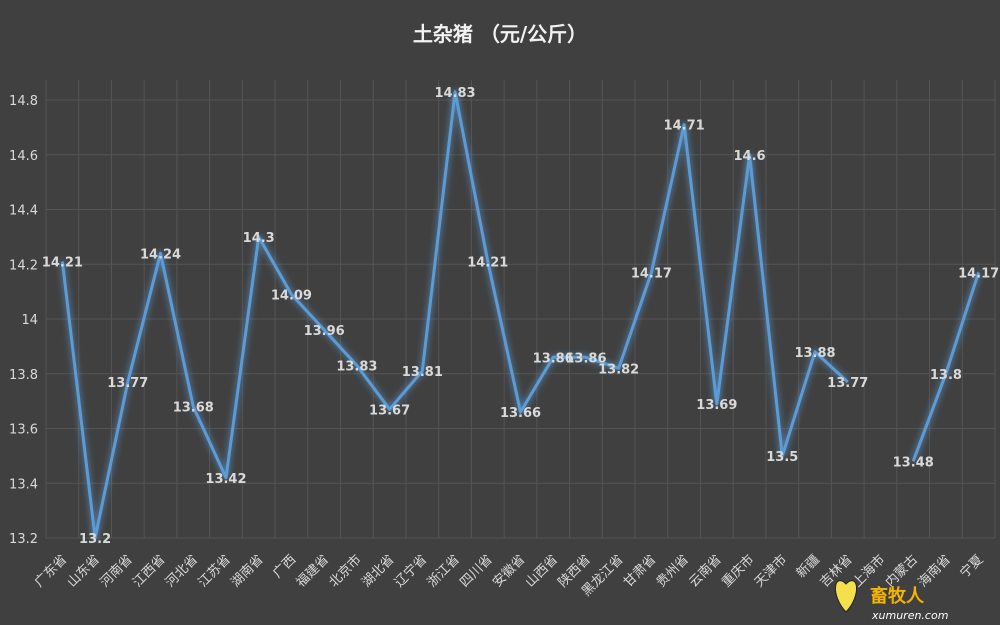  I want to click on y-tick-label: 14.6, so click(23, 156).